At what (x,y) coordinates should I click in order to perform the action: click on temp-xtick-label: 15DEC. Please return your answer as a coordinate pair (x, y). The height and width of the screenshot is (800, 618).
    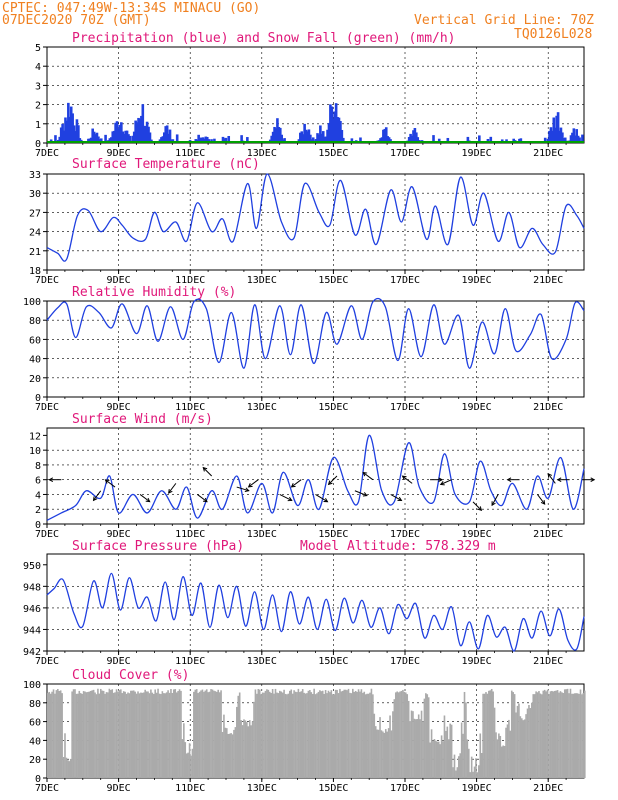
    Looking at the image, I should click on (333, 280).